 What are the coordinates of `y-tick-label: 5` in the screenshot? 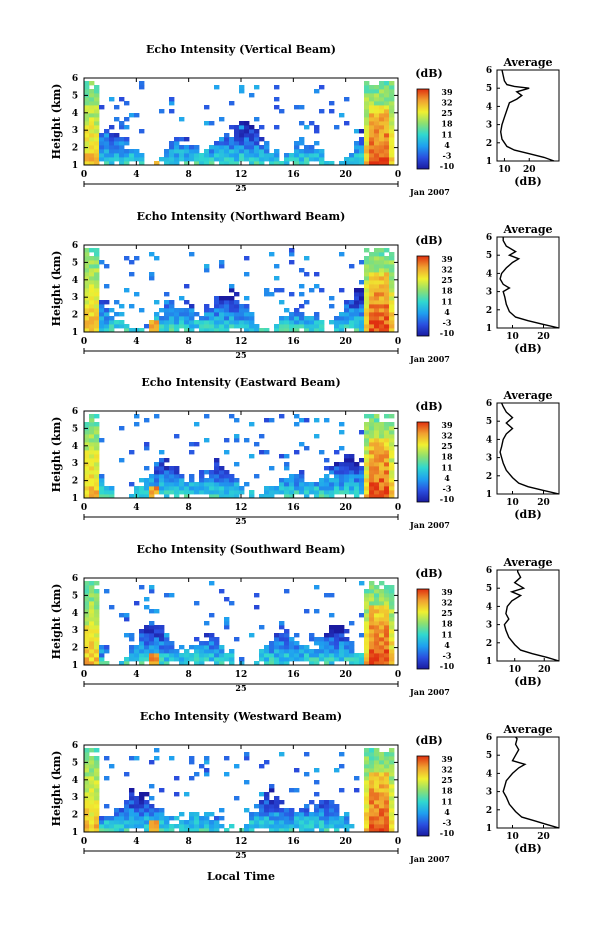 It's located at (75, 763).